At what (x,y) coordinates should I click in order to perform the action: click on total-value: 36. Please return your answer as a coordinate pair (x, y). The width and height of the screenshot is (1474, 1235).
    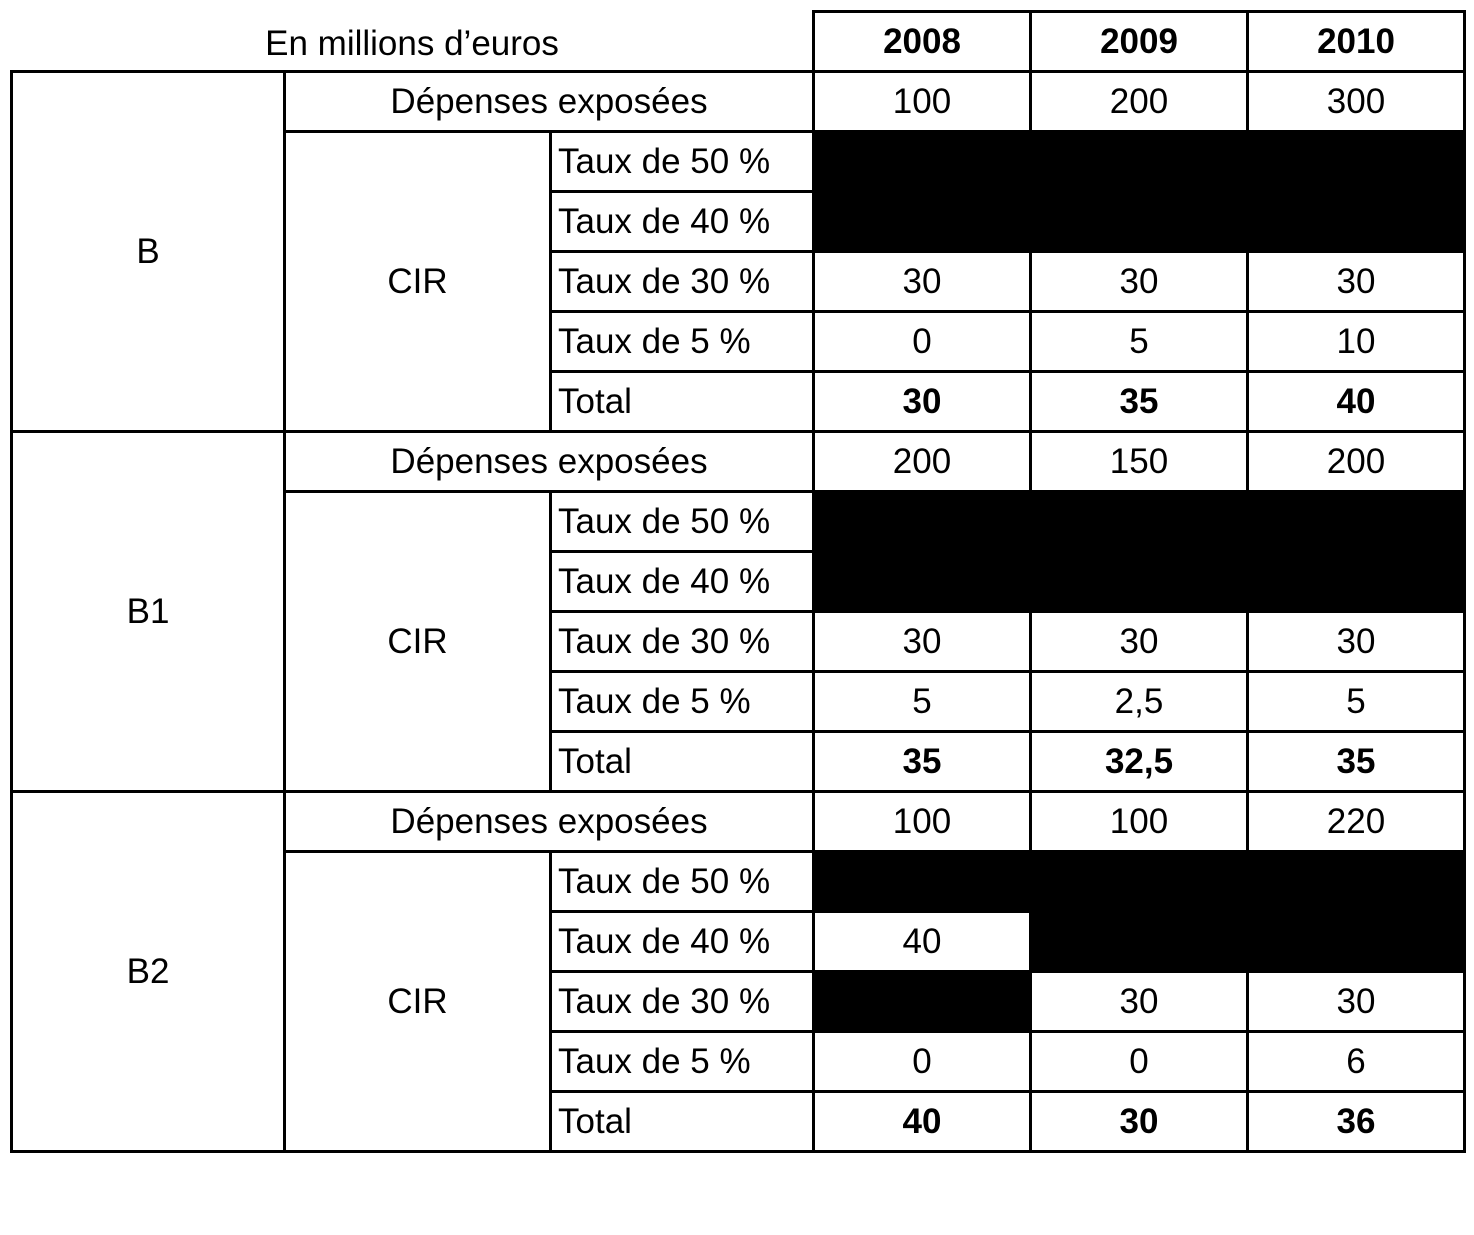
    Looking at the image, I should click on (1356, 1121).